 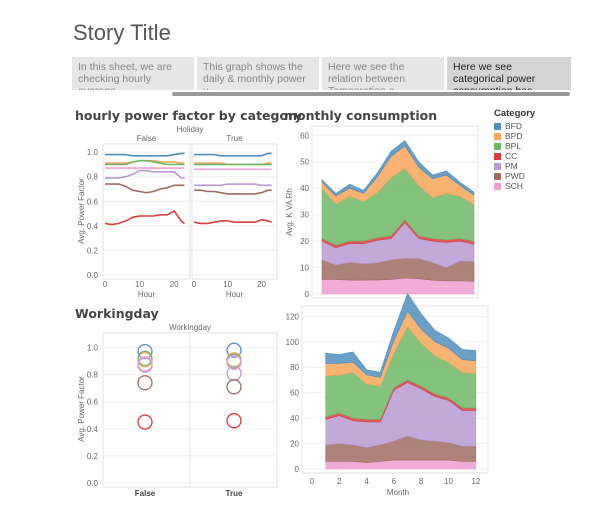 What do you see at coordinates (145, 493) in the screenshot?
I see `x-tick-label-false: False` at bounding box center [145, 493].